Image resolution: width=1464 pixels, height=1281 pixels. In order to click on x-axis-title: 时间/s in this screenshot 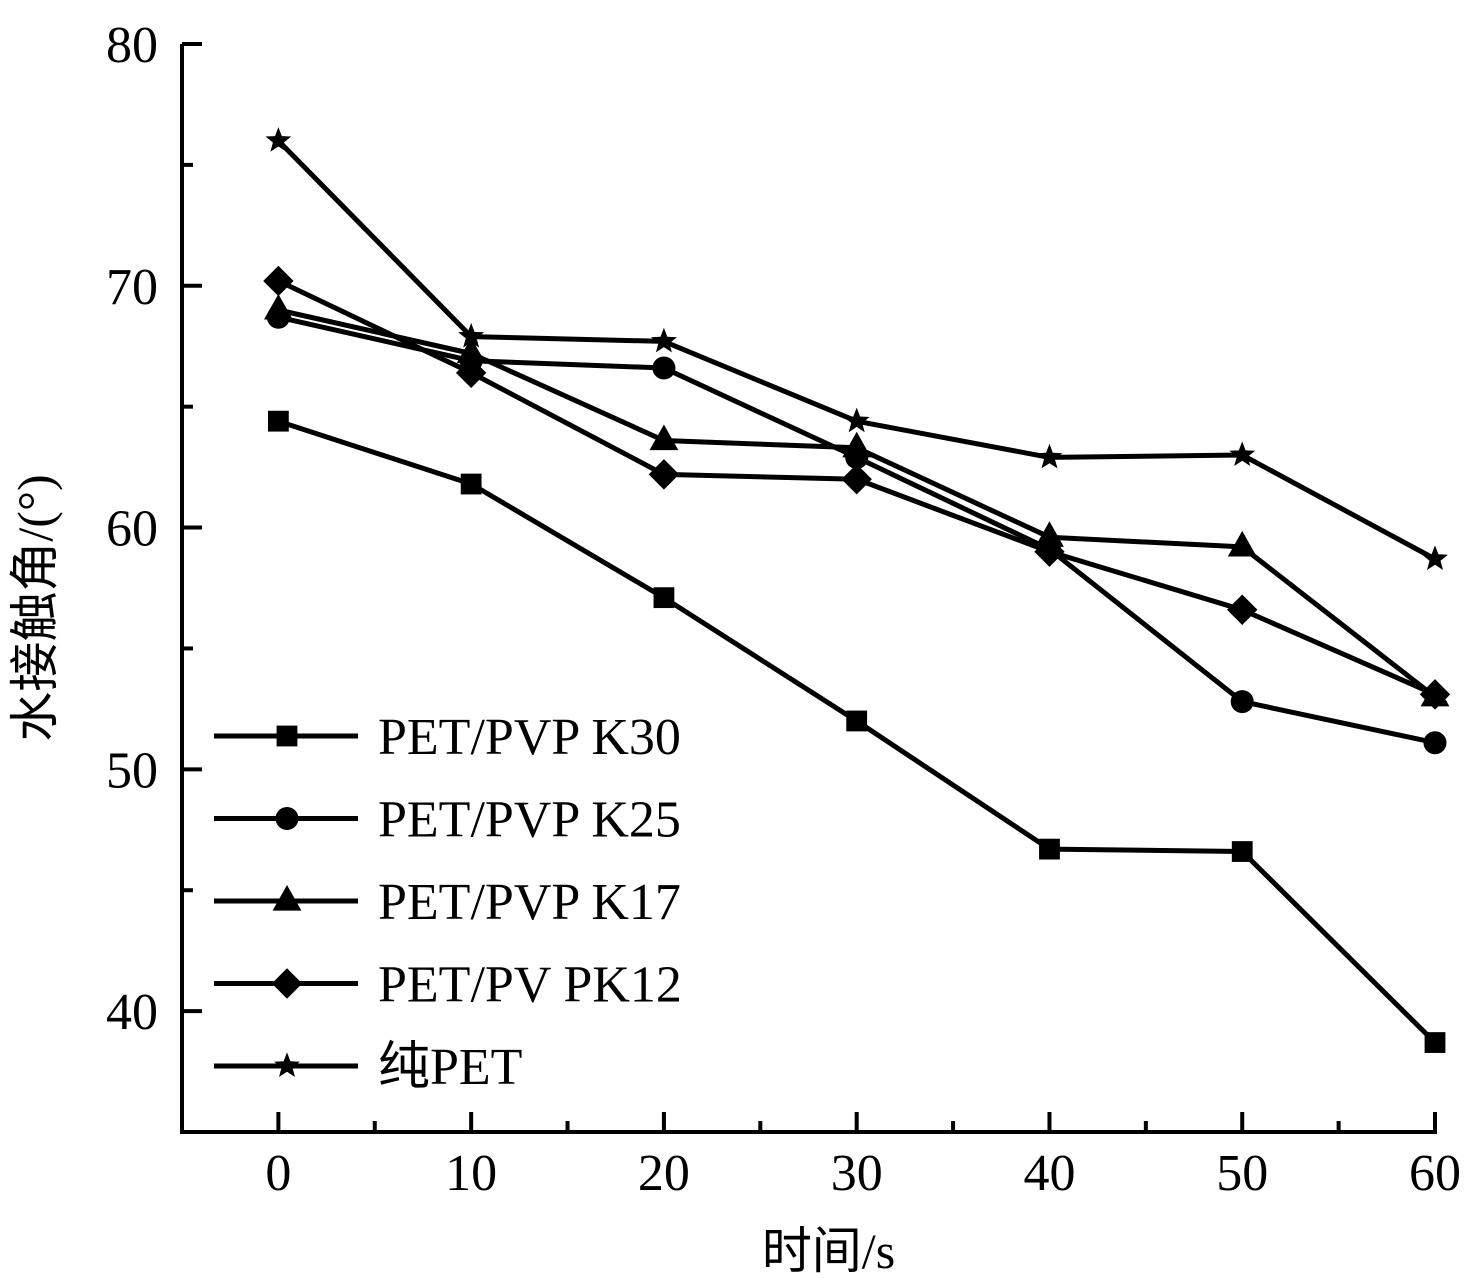, I will do `click(828, 1251)`.